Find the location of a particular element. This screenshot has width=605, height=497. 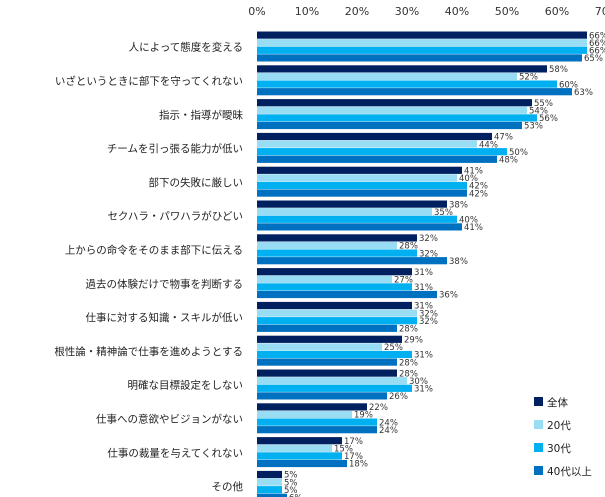

legend: 全体 20代 30代 40代以上 is located at coordinates (563, 437).